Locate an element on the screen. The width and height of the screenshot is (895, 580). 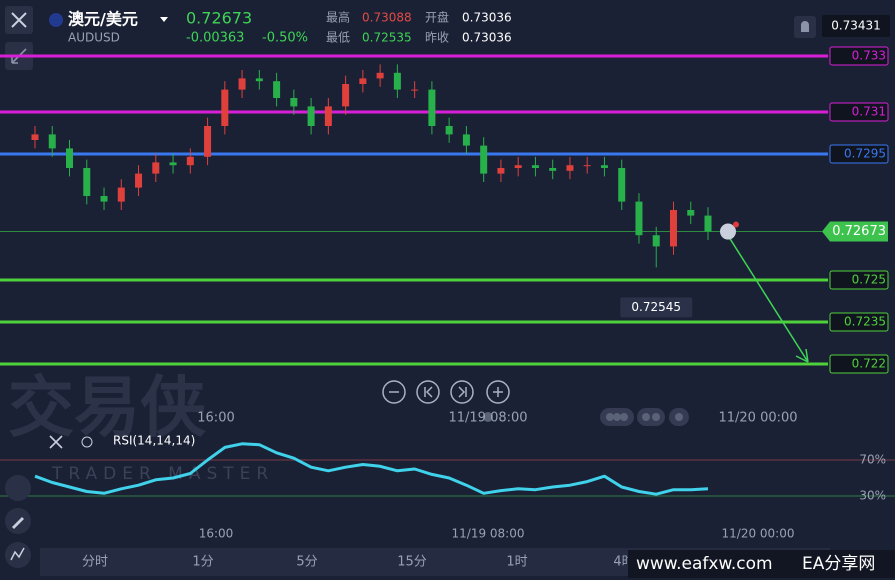
open-value: 0.73036 is located at coordinates (487, 18).